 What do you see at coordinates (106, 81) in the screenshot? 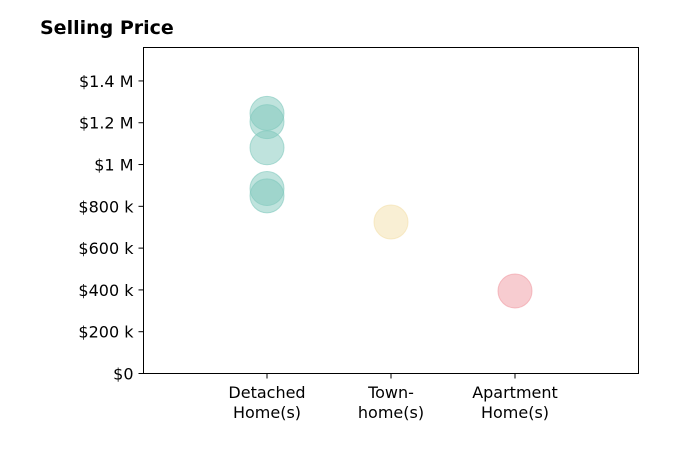
I see `y-tick-label: $1.4 M` at bounding box center [106, 81].